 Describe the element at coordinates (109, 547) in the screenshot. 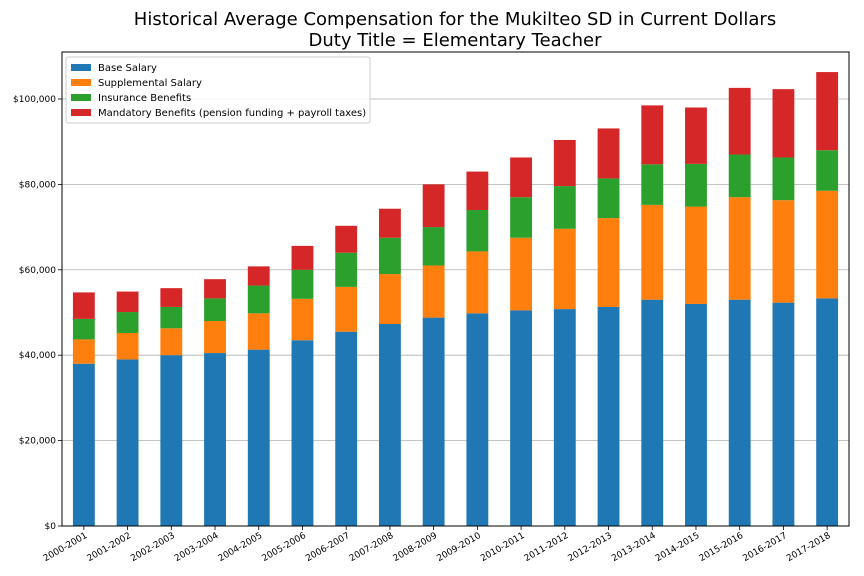

I see `x-tick-label: 2001-2002` at that location.